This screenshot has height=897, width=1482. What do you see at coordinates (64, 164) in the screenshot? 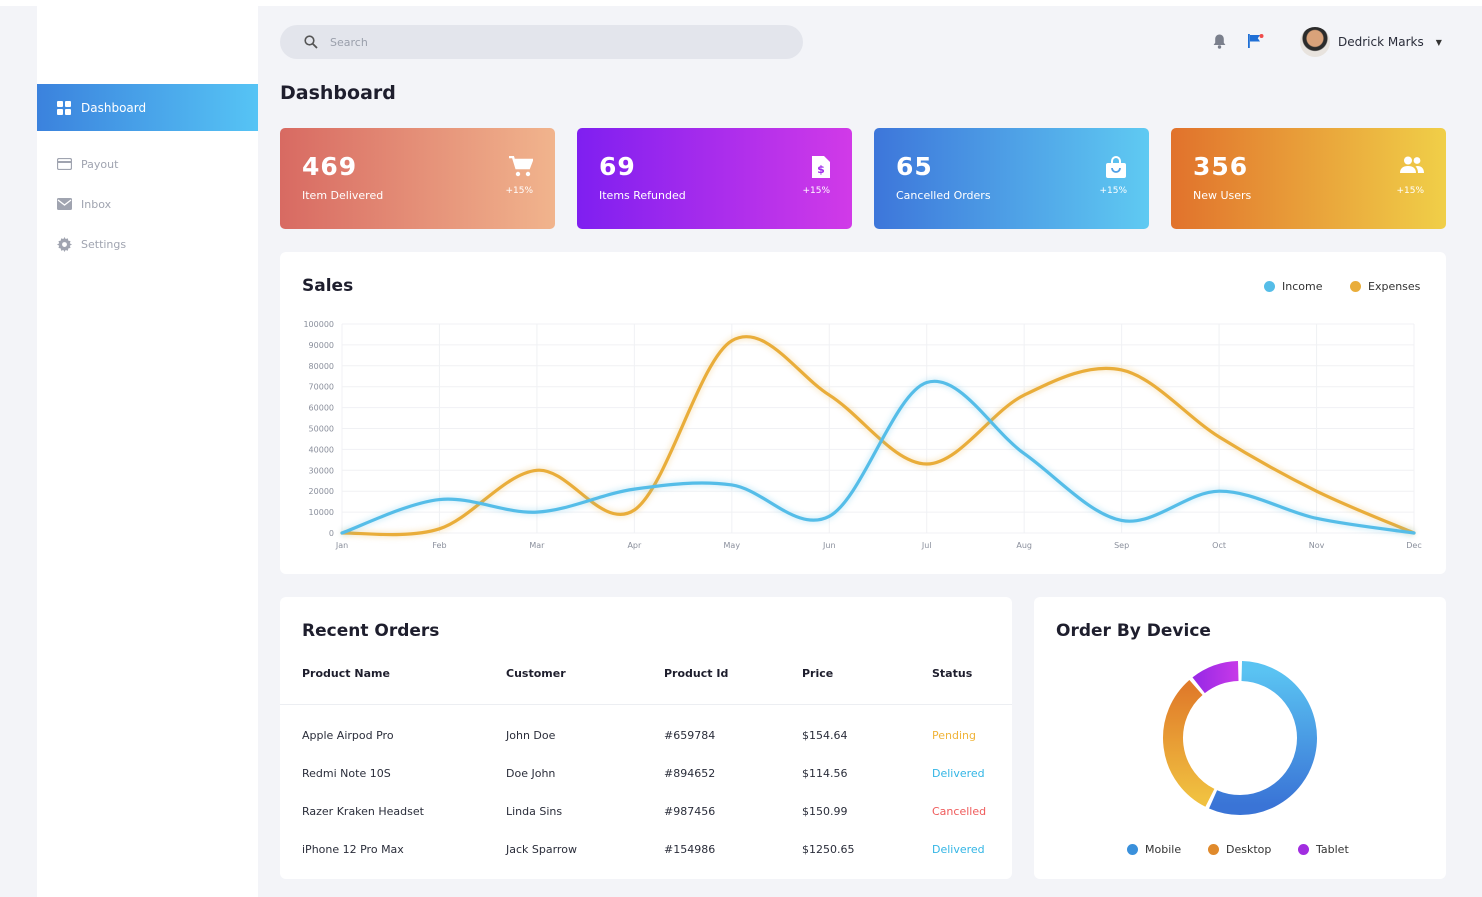
I see `credit-card-icon` at bounding box center [64, 164].